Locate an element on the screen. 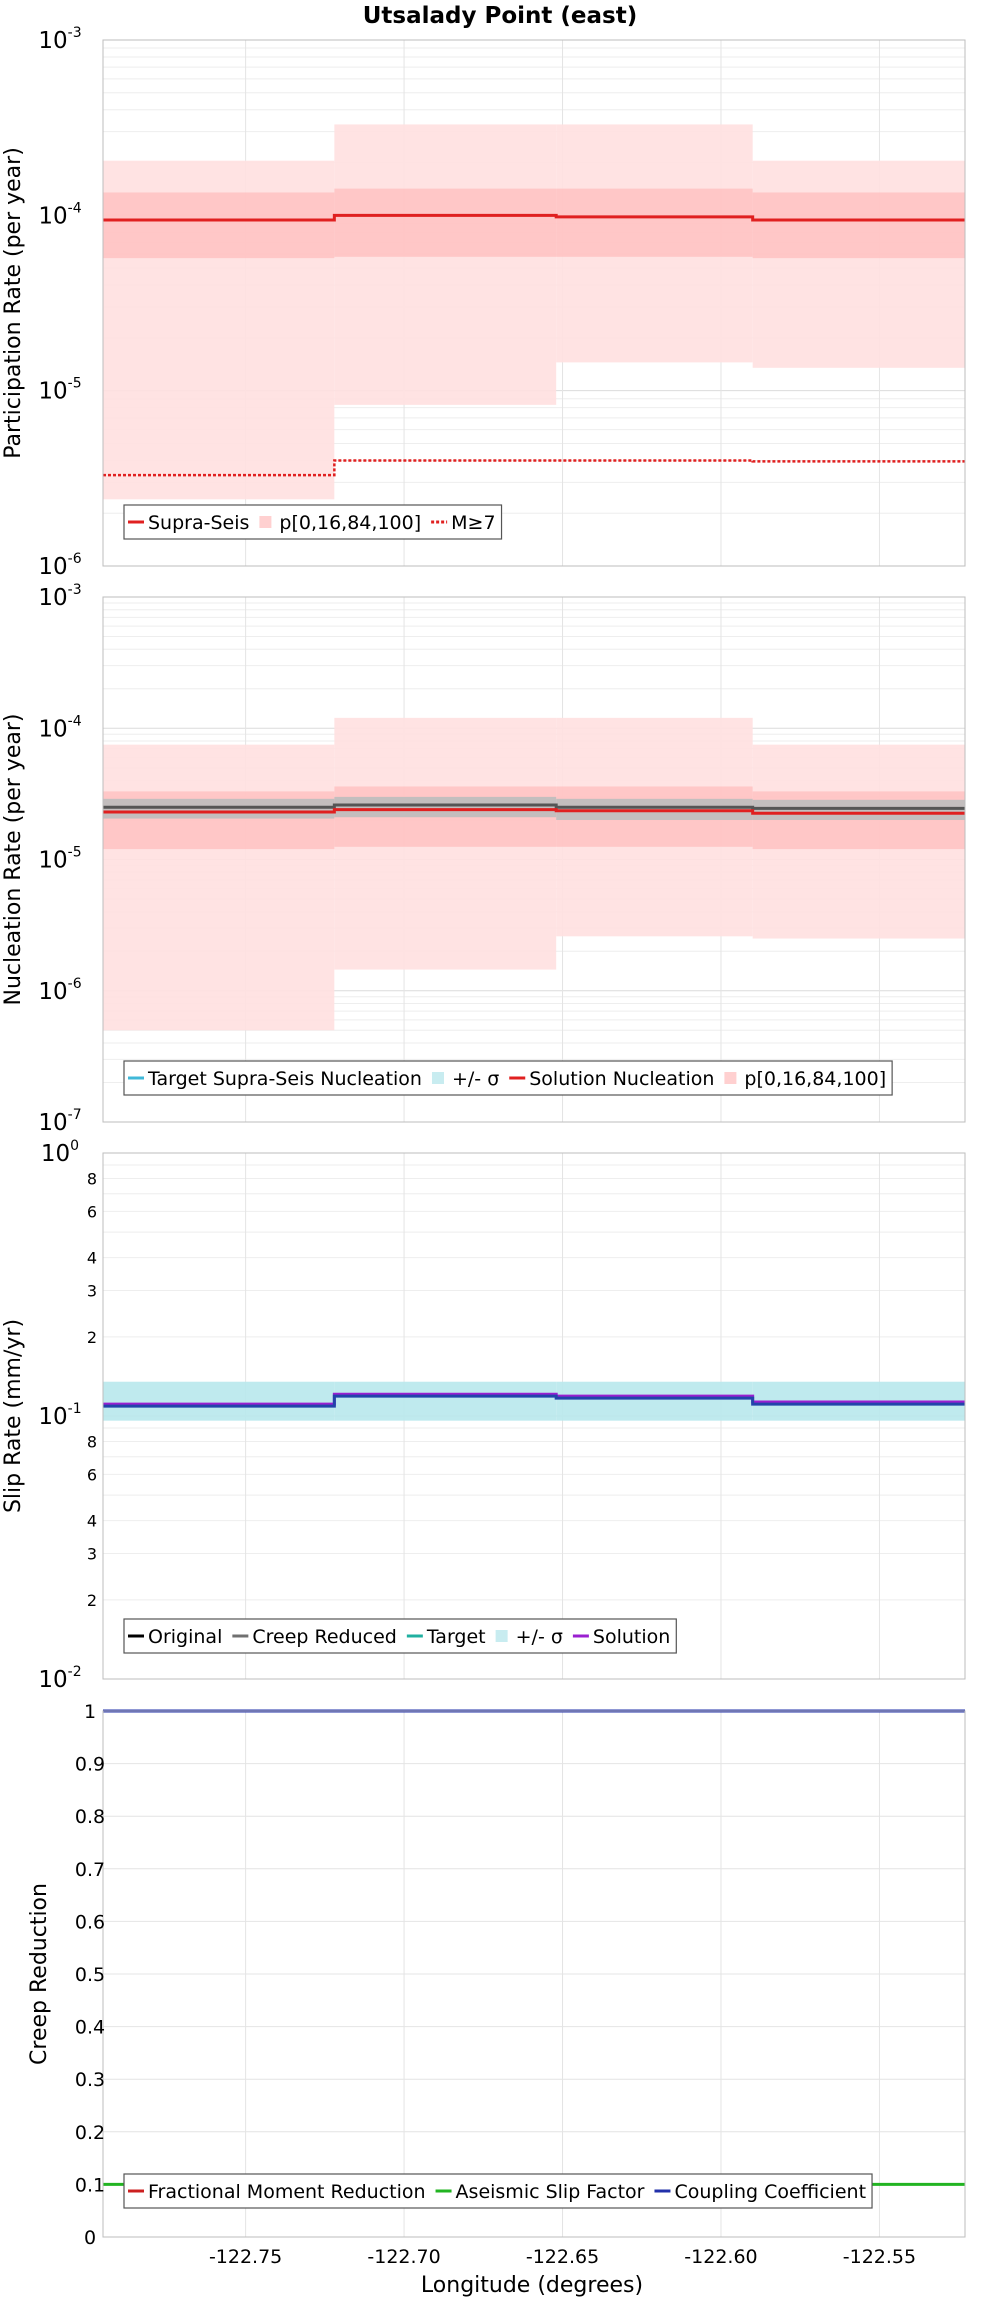  chart-title: Utsalady Point (east) is located at coordinates (500, 16).